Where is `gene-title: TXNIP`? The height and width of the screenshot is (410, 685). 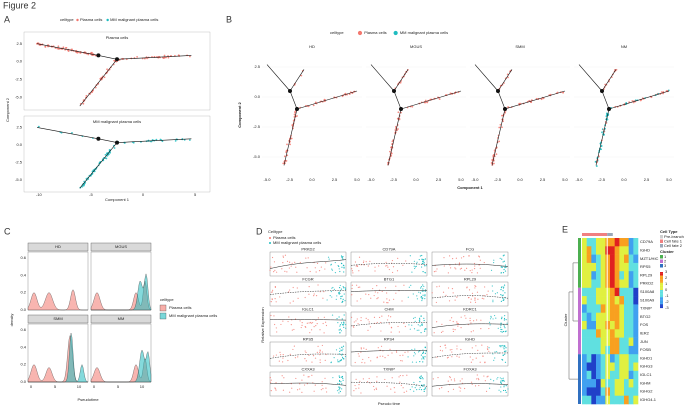
gene-title: TXNIP is located at coordinates (389, 369).